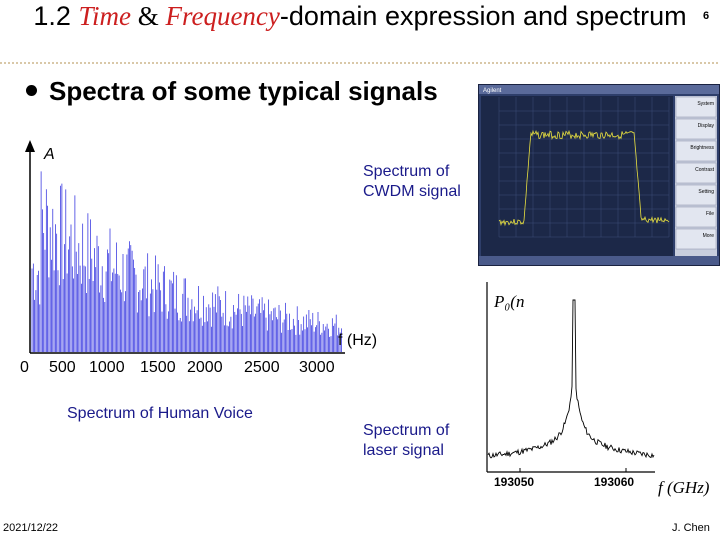  Describe the element at coordinates (509, 301) in the screenshot. I see `laser-y-label: P₀(n` at that location.